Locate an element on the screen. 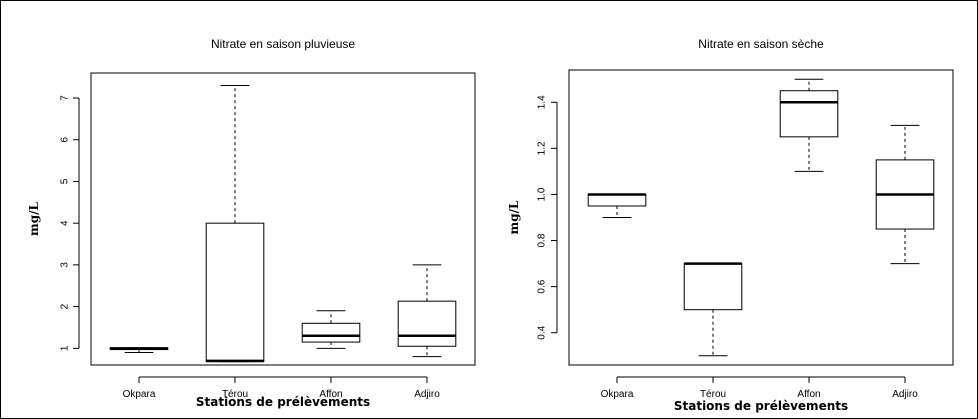 The height and width of the screenshot is (419, 978). chart-1-y-tick-label: 7 is located at coordinates (65, 98).